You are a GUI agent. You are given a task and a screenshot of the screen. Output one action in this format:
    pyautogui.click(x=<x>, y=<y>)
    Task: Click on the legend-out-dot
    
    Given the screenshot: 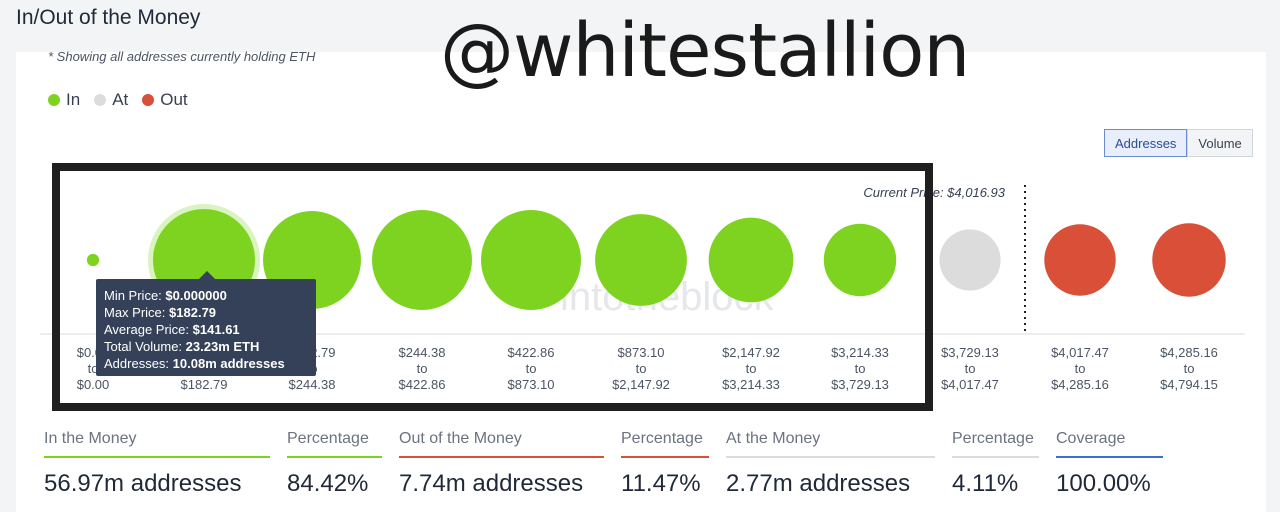 What is the action you would take?
    pyautogui.click(x=148, y=100)
    